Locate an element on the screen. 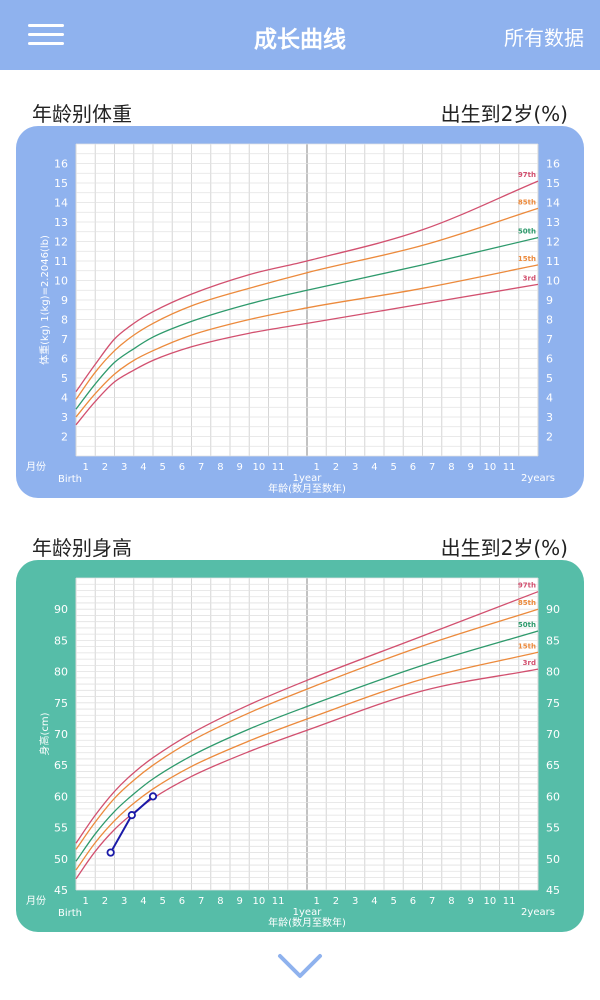  y-tick-label: 10 is located at coordinates (61, 281).